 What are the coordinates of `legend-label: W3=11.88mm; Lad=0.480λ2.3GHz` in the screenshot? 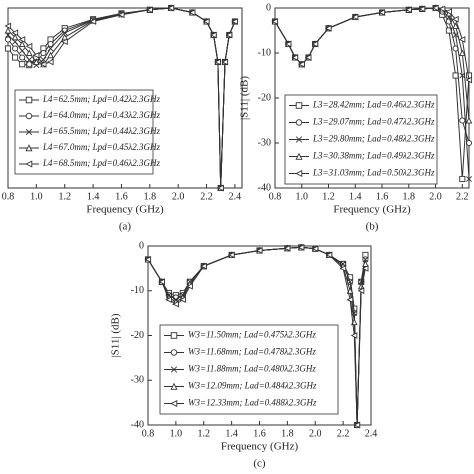 It's located at (252, 369).